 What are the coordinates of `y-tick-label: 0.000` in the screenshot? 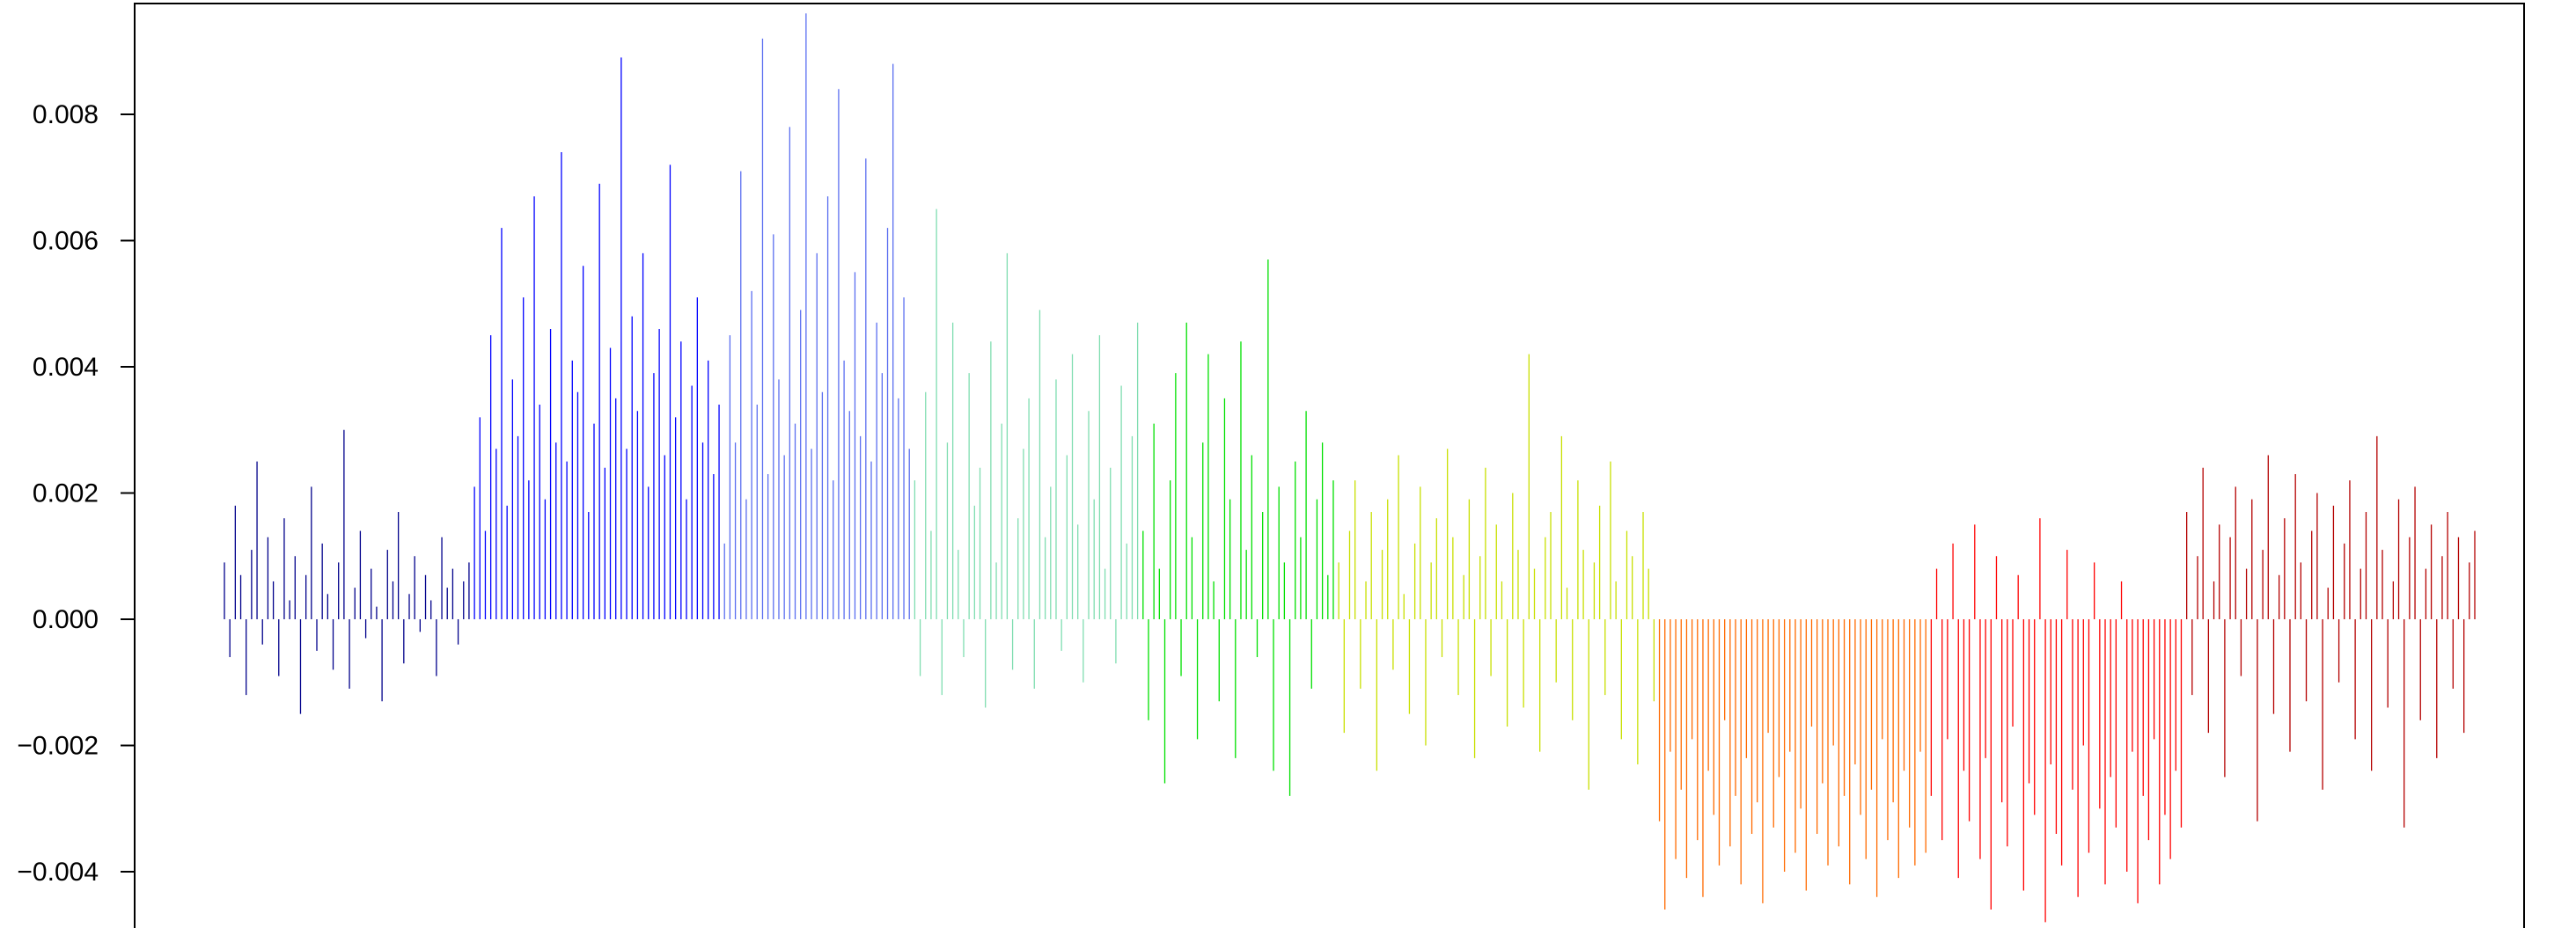 It's located at (66, 619).